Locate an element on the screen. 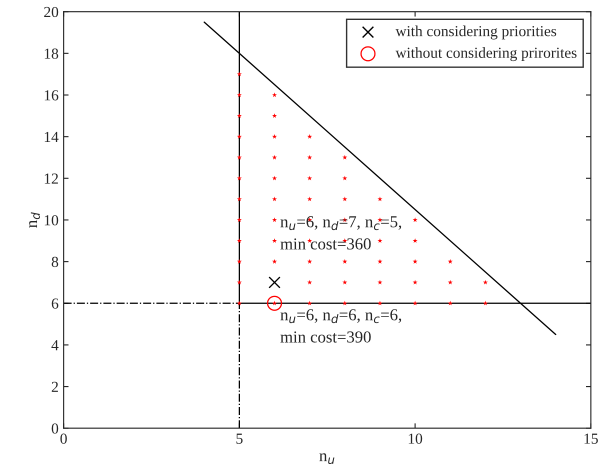 Image resolution: width=606 pixels, height=468 pixels. x-tick-label: 15 is located at coordinates (591, 439).